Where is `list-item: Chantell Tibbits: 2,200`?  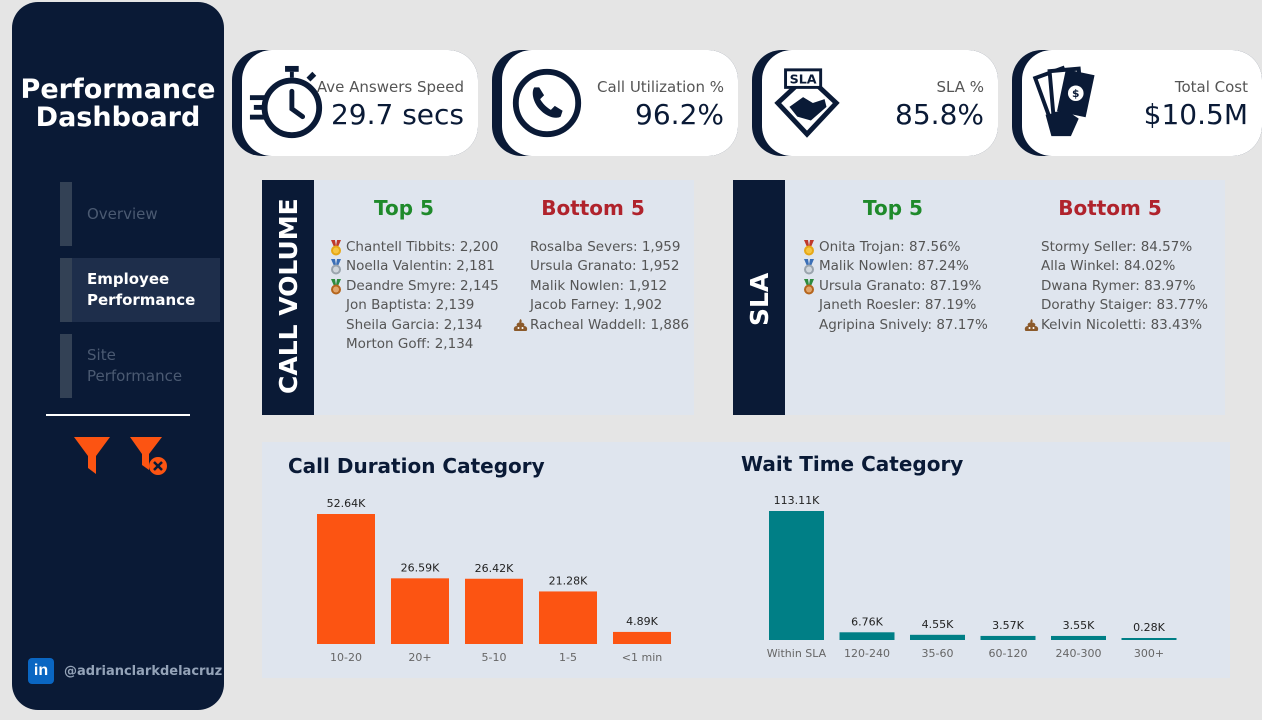 list-item: Chantell Tibbits: 2,200 is located at coordinates (413, 247).